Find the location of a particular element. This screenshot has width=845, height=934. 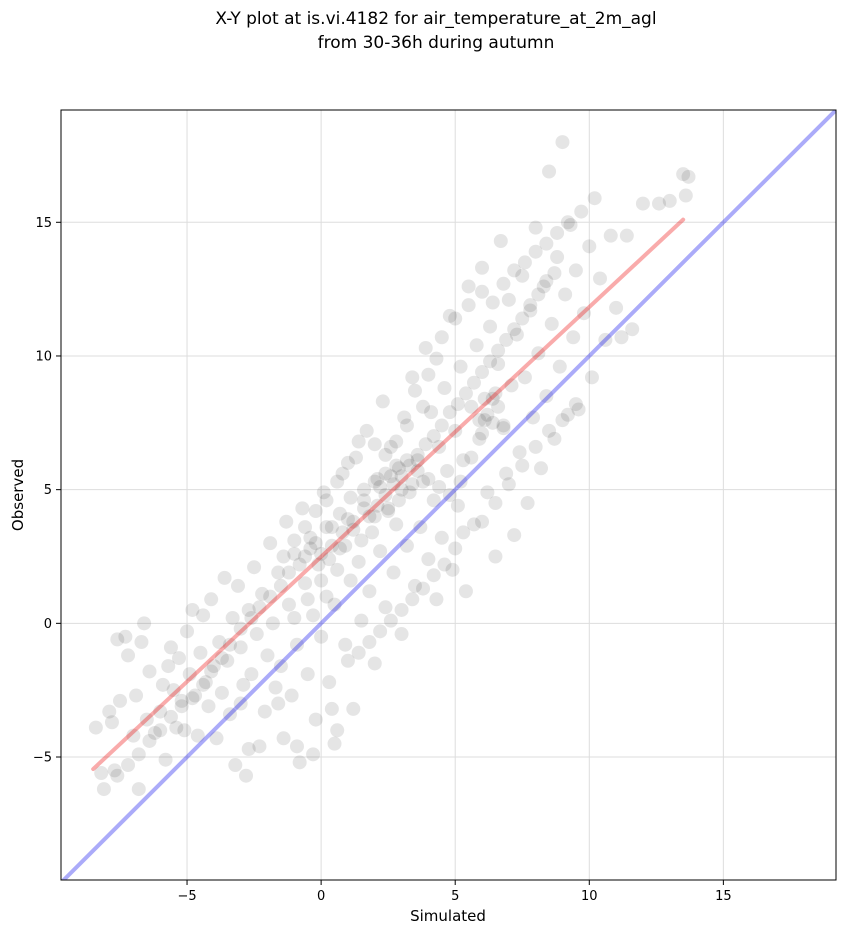

chart-title-line-2: from 30-36h during autumn is located at coordinates (436, 43).